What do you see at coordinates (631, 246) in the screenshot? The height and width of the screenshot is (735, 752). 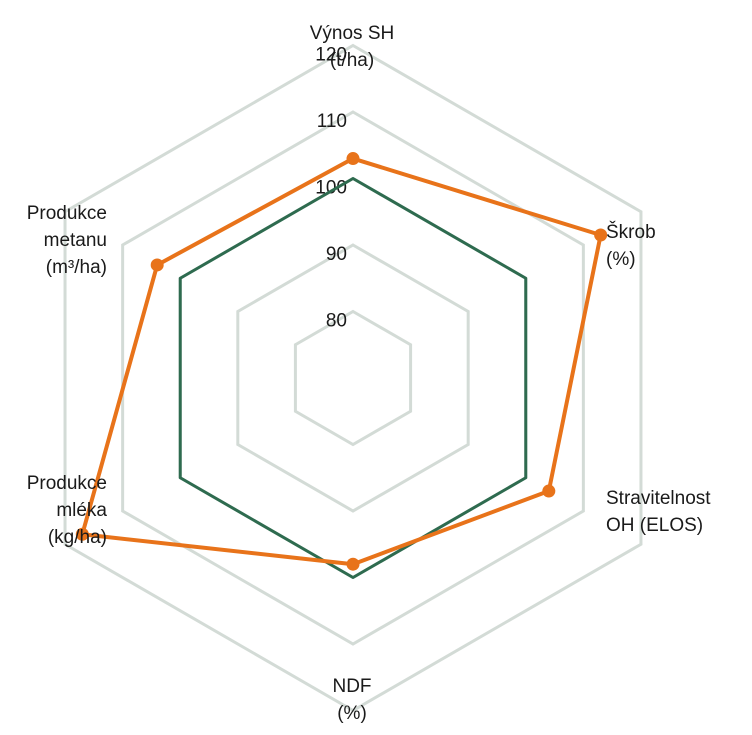 I see `axis-label-skrob: Škrob (%)` at bounding box center [631, 246].